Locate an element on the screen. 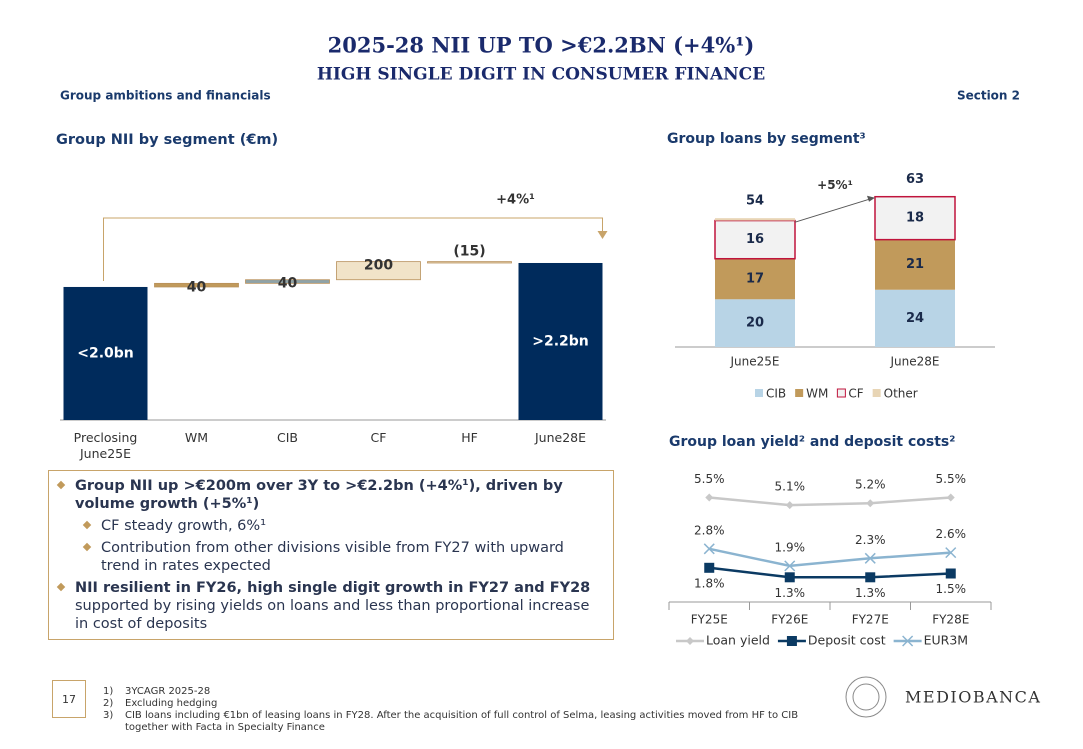 The image size is (1083, 749). sub-bullet: CF steady growth, 6%¹ is located at coordinates (353, 526).